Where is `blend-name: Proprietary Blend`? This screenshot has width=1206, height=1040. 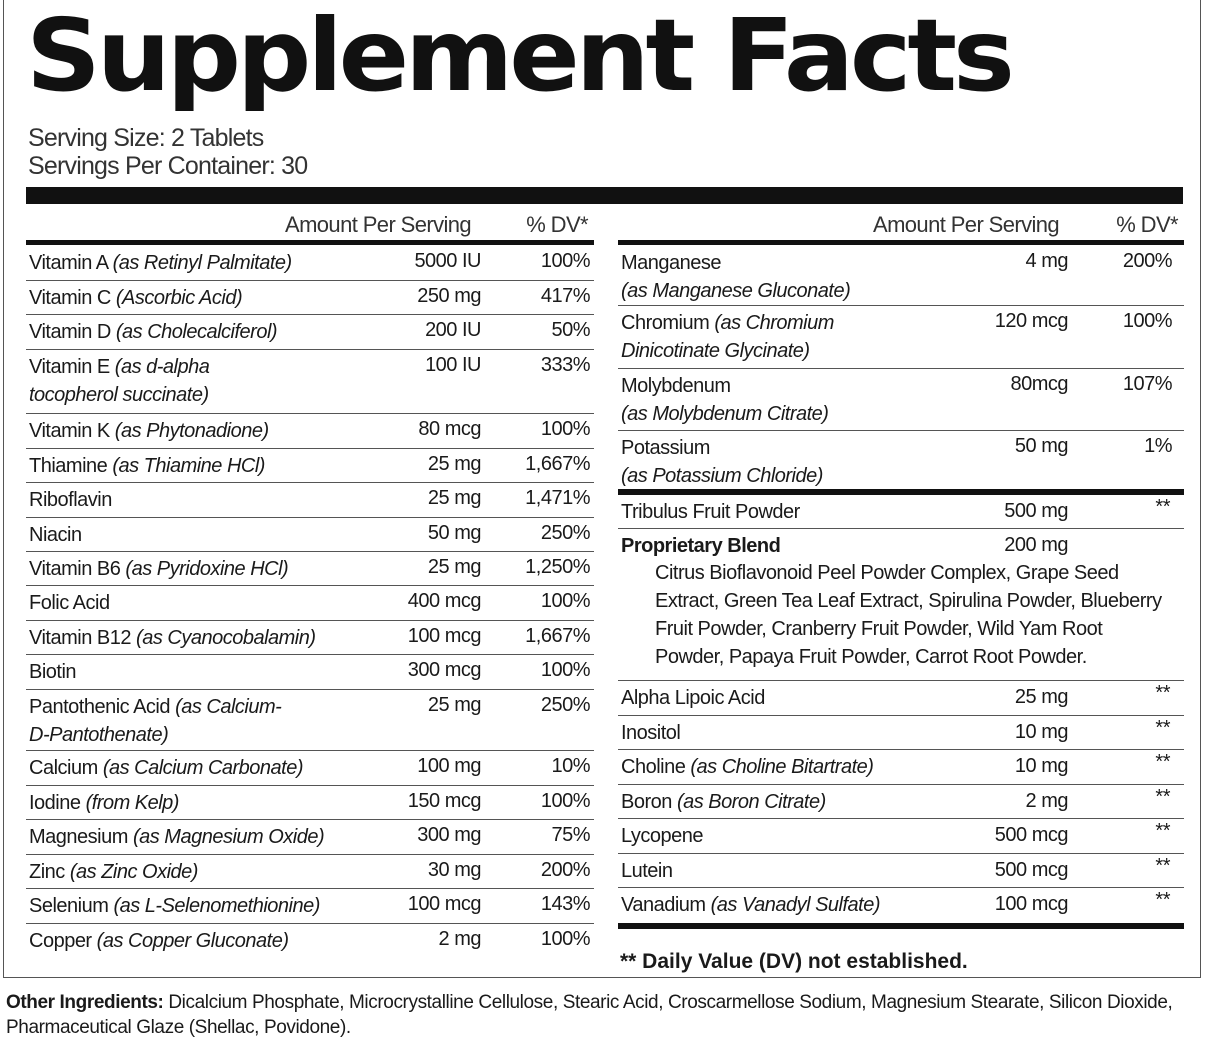
blend-name: Proprietary Blend is located at coordinates (701, 546).